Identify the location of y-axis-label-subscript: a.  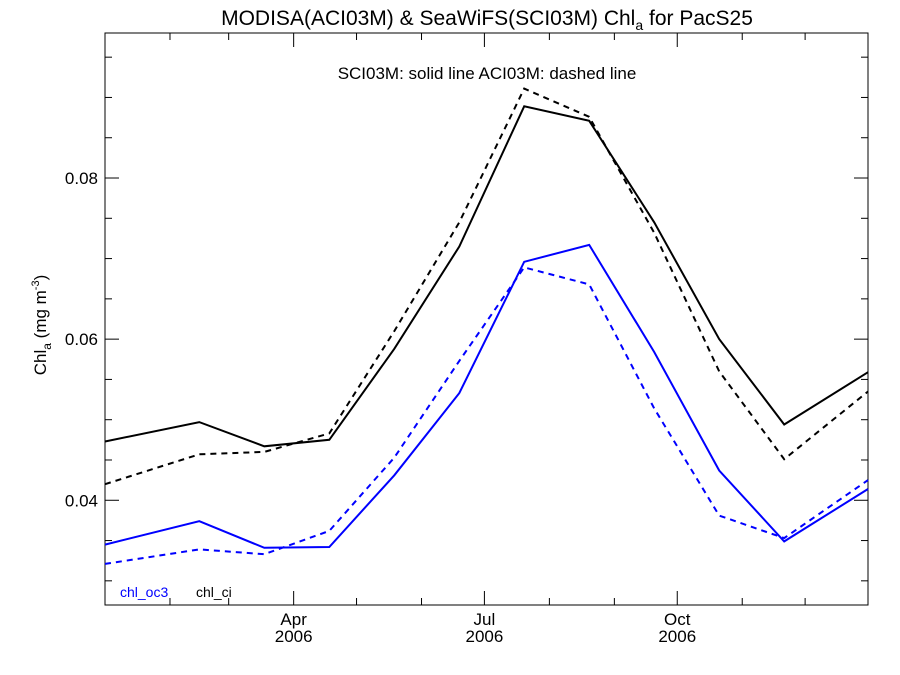
(47, 346).